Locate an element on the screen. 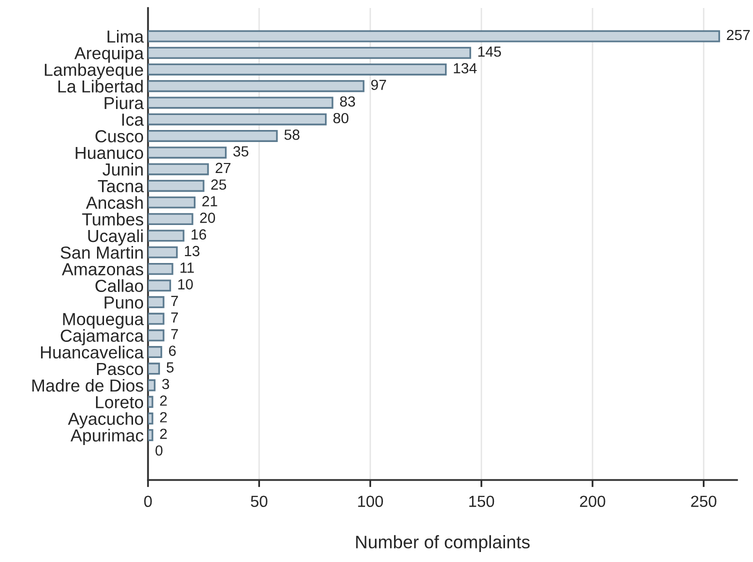 The height and width of the screenshot is (562, 753). data-label: 3 is located at coordinates (166, 384).